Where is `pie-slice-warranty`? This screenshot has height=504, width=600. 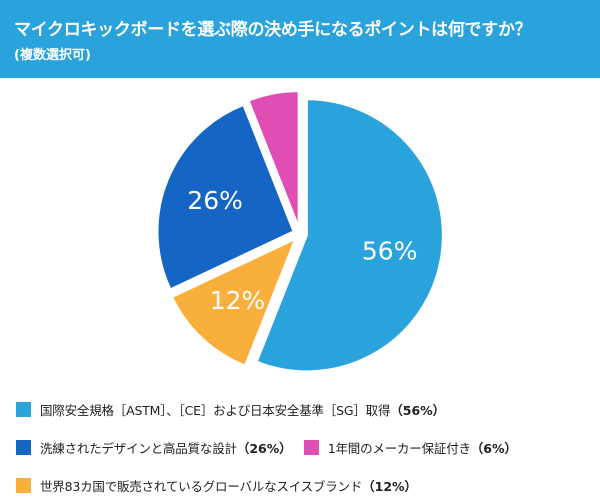 pie-slice-warranty is located at coordinates (273, 159).